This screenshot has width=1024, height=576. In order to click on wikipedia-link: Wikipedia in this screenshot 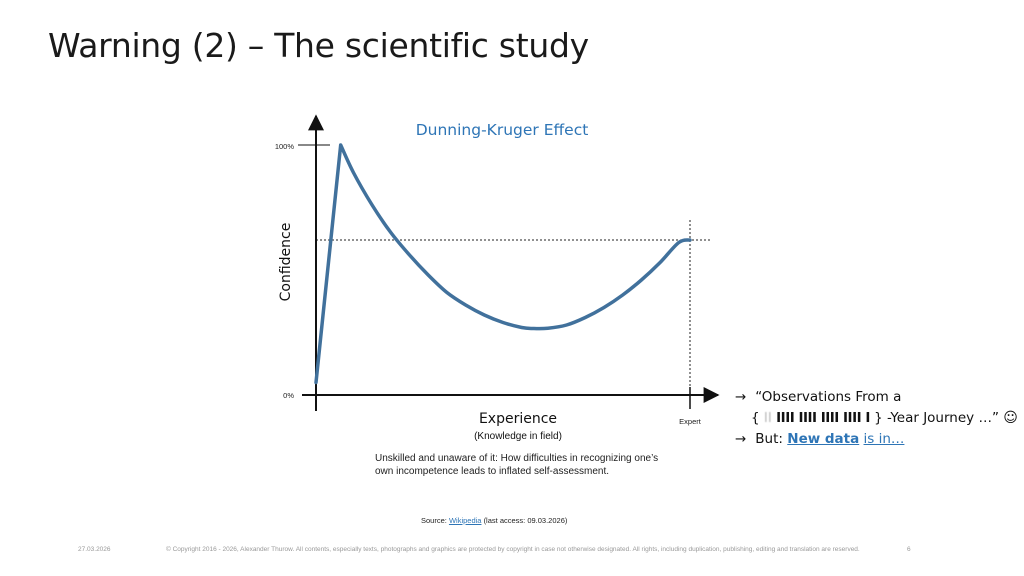, I will do `click(465, 520)`.